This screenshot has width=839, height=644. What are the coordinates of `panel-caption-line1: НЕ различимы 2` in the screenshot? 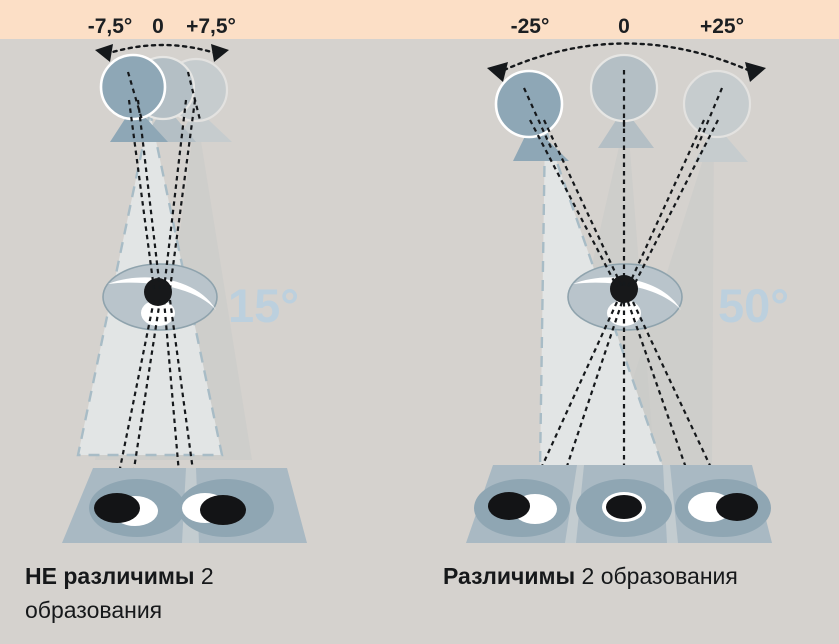 It's located at (119, 576).